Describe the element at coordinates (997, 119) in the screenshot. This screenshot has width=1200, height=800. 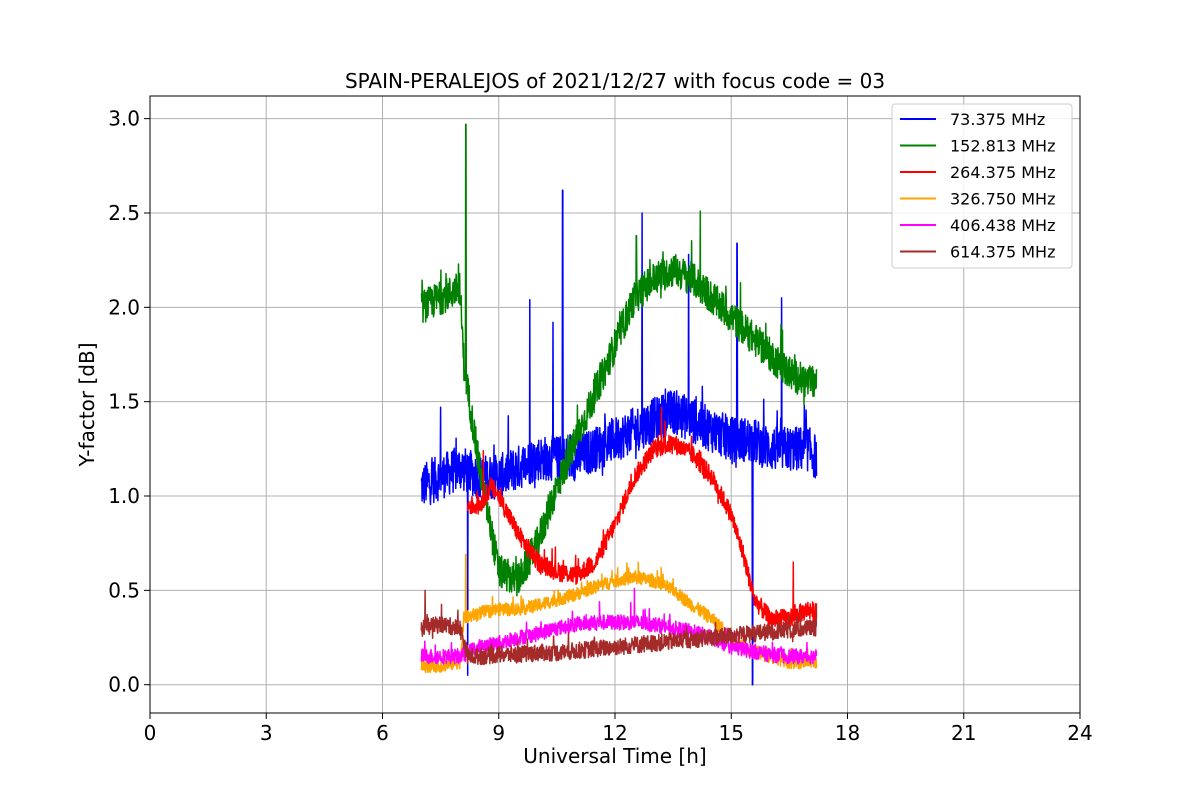
I see `legend-label: 73.375 MHz` at that location.